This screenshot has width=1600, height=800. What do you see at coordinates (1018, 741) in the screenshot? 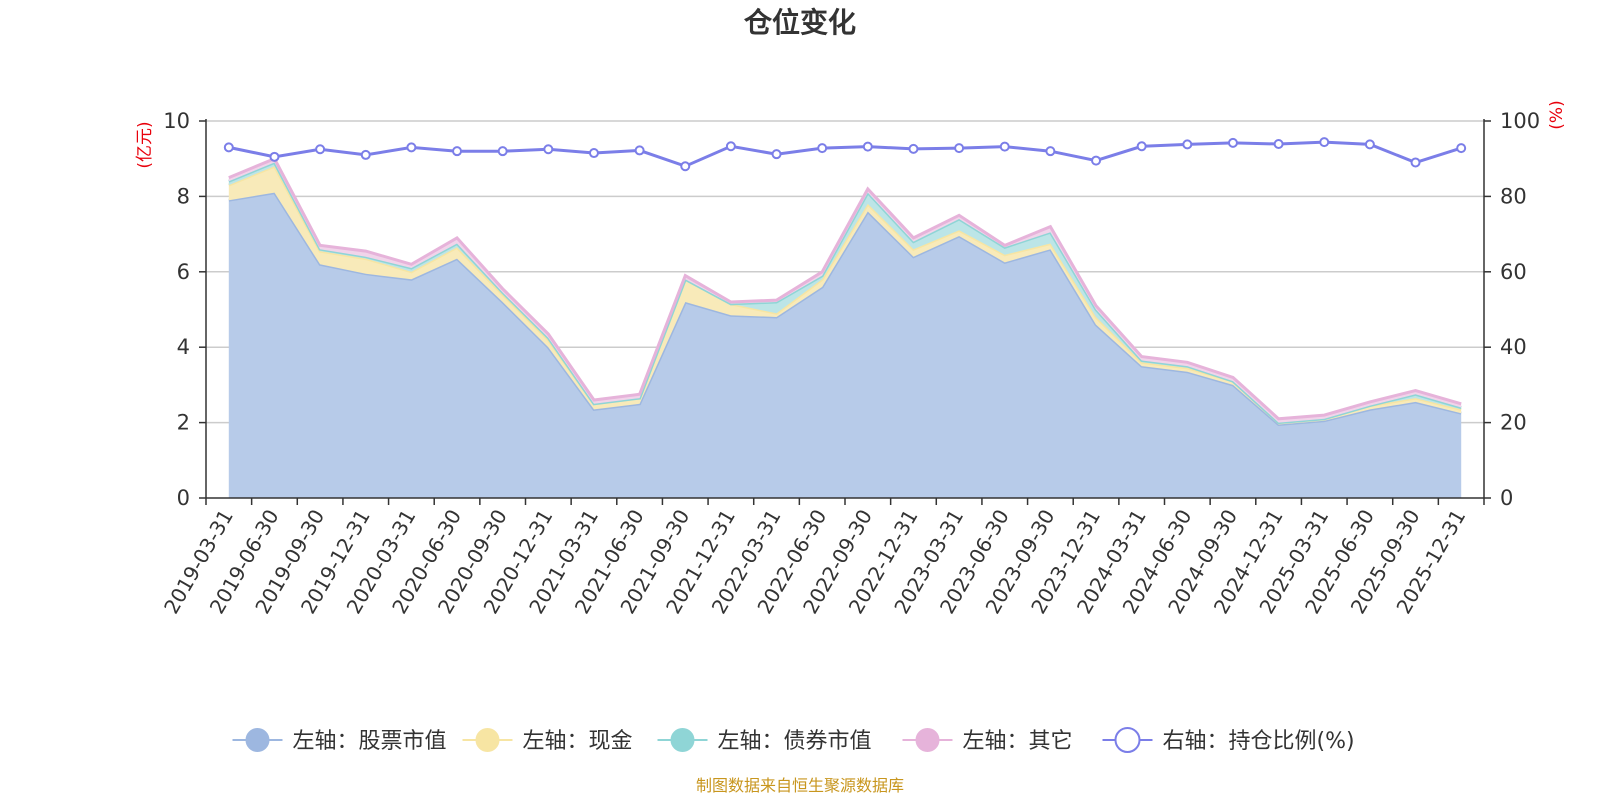
I see `legend-label: 左轴：其它` at bounding box center [1018, 741].